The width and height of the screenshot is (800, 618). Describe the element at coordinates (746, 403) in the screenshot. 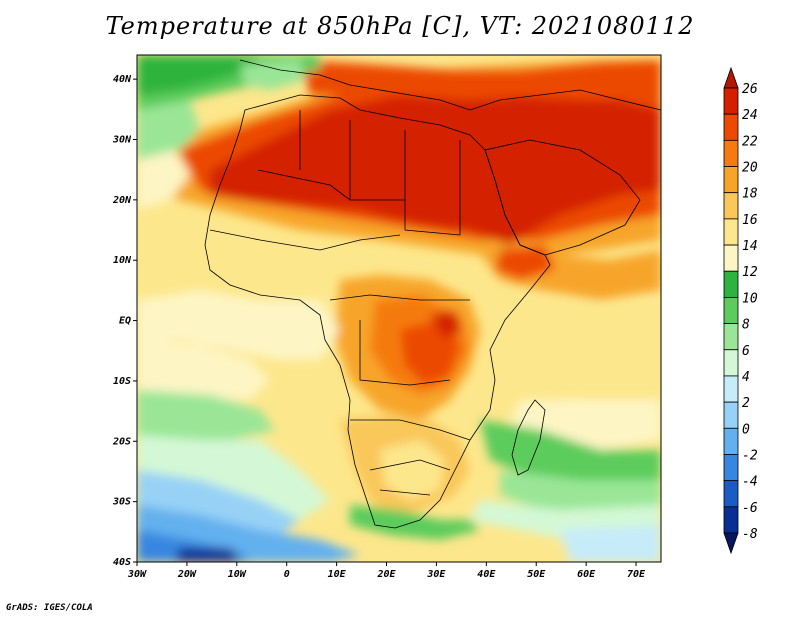

I see `colorbar-label: 2` at that location.